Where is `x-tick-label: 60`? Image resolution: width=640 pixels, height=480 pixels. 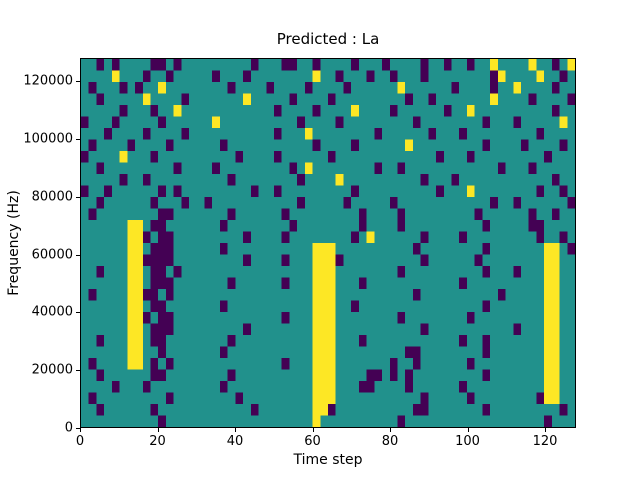
x-tick-label: 60 is located at coordinates (312, 441).